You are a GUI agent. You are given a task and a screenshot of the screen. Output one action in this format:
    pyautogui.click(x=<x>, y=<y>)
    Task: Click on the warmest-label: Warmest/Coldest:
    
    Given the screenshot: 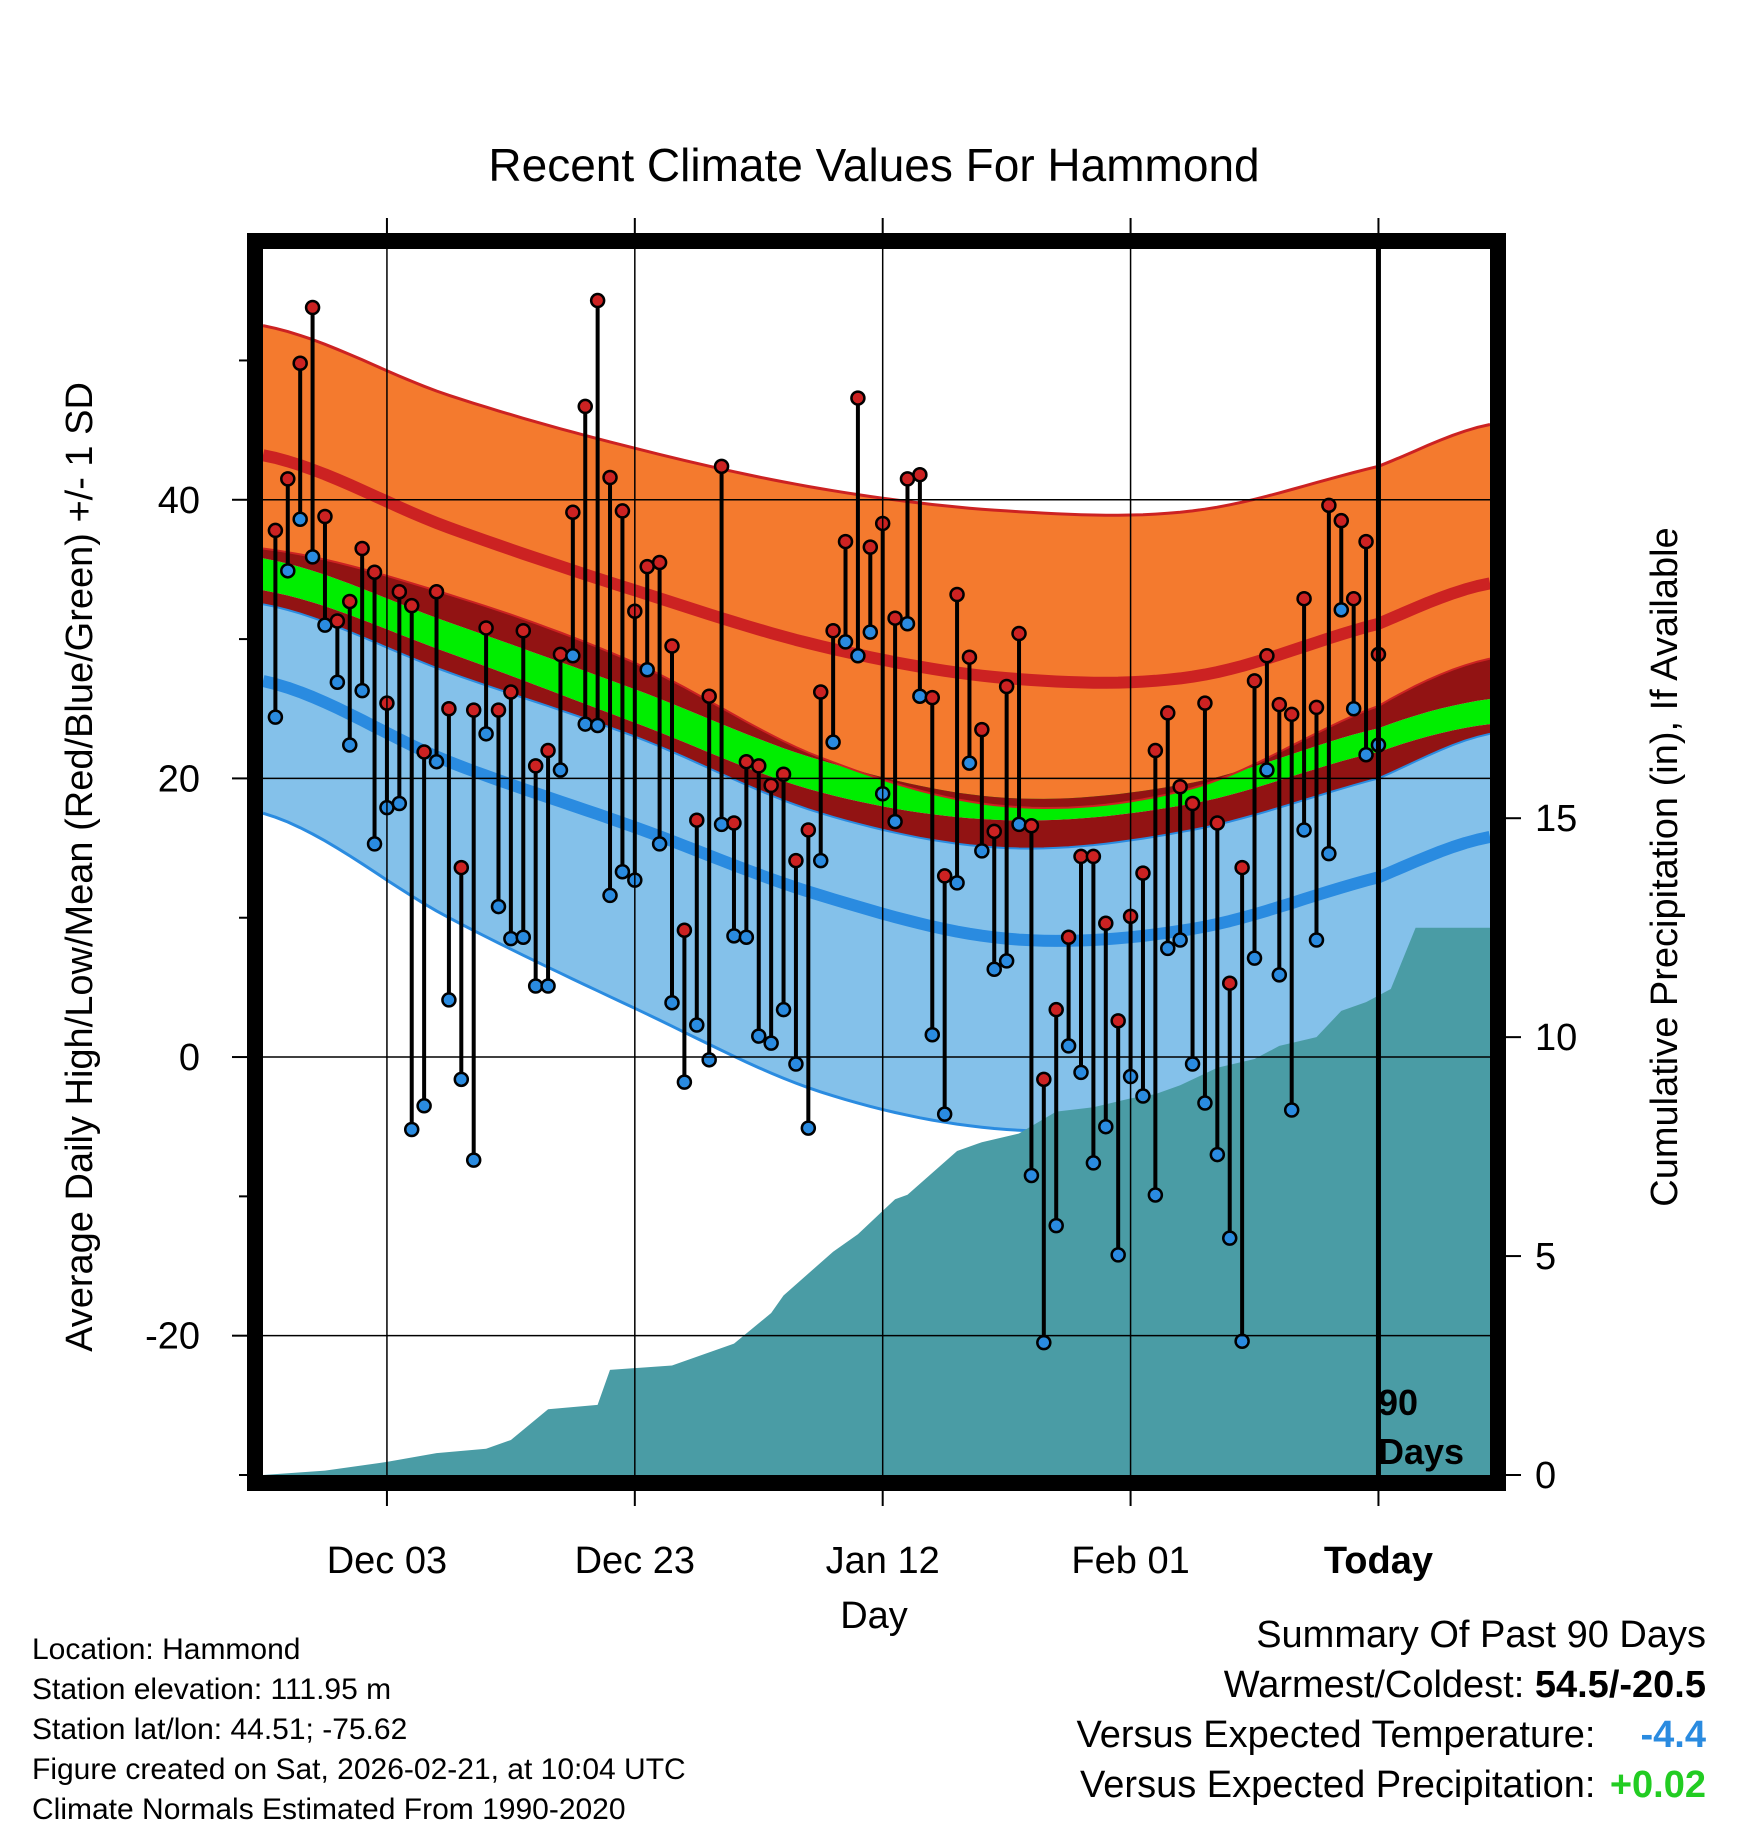 What is the action you would take?
    pyautogui.click(x=1374, y=1685)
    